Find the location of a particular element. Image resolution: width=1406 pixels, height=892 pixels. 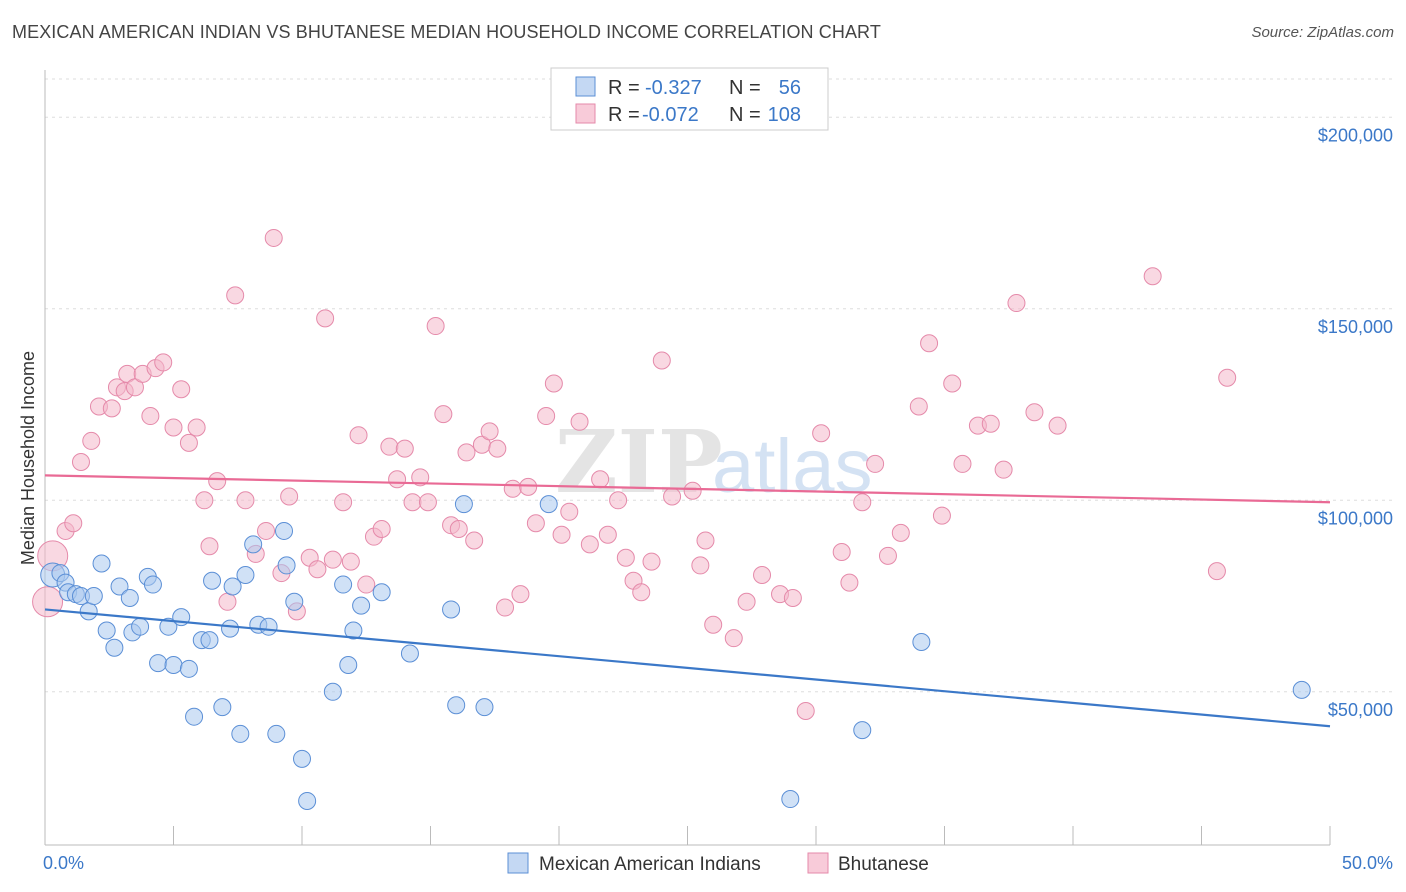

mexican-american-indian-trend-line is located at coordinates (687, 668).